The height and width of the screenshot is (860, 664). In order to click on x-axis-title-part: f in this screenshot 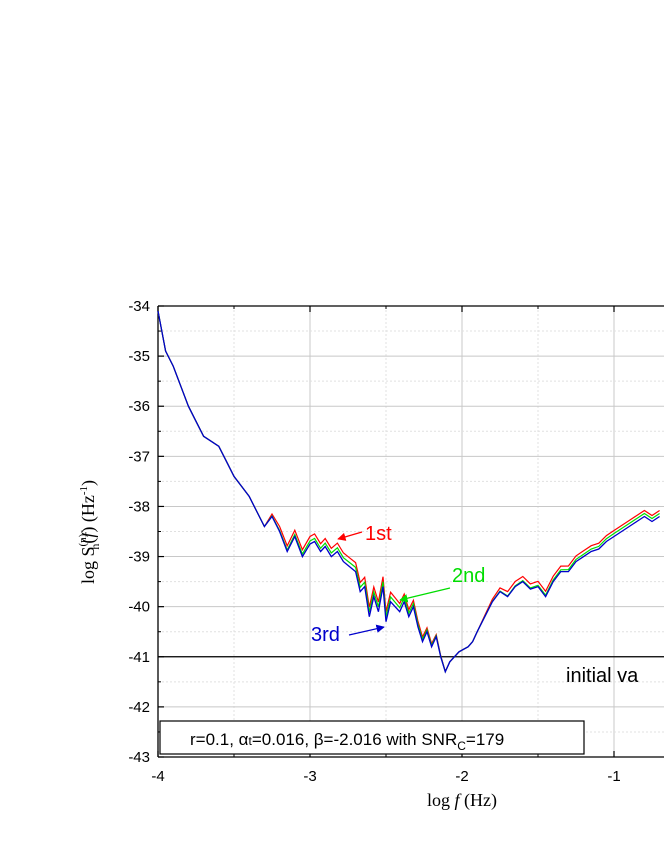, I will do `click(459, 800)`.